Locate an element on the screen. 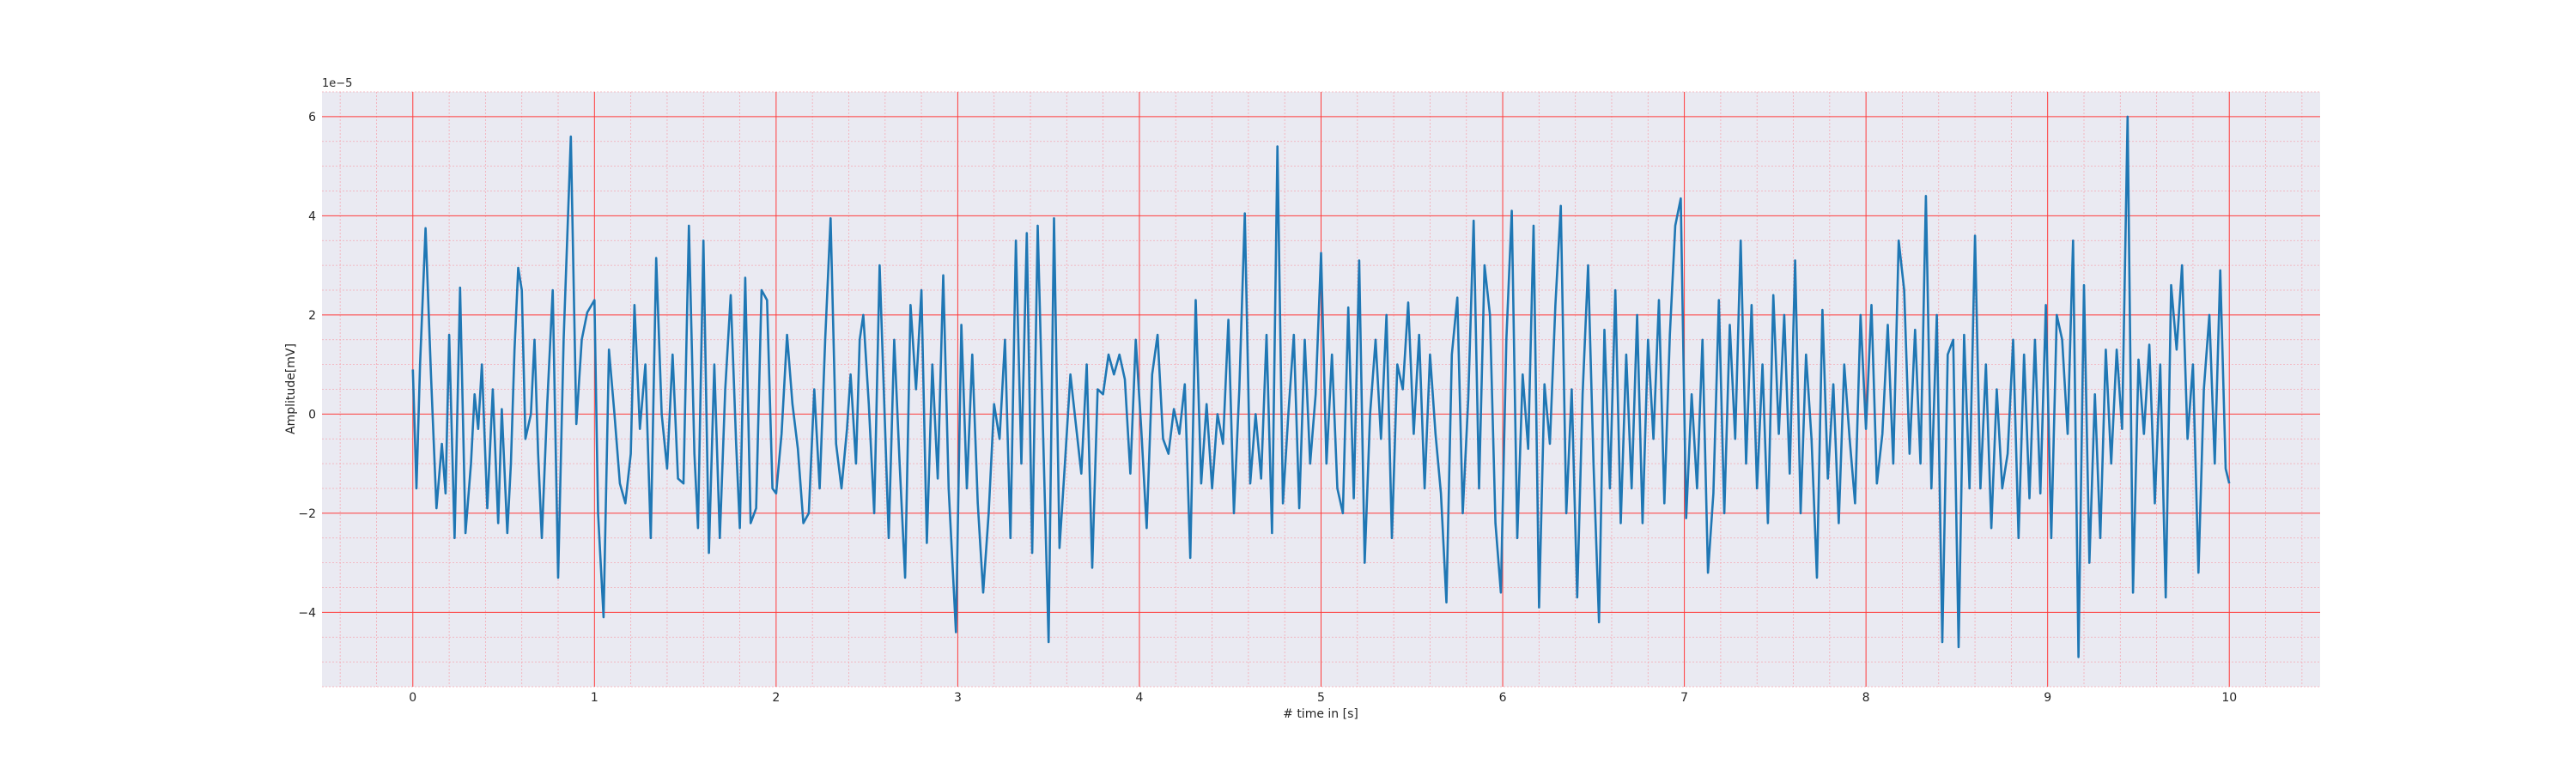 This screenshot has width=2576, height=776. y-axis-label: Amplitude[mV] is located at coordinates (291, 388).